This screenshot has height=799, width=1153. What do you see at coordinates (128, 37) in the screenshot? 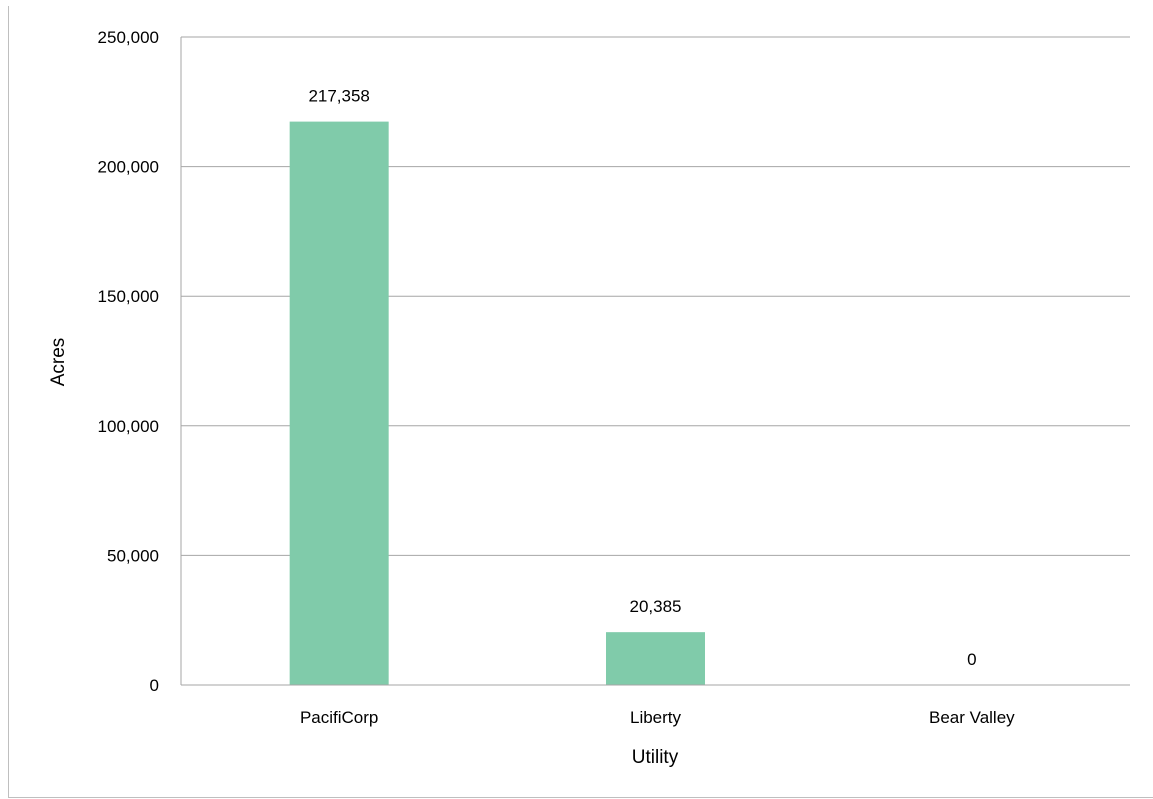
I see `y-tick-label: 250,000` at bounding box center [128, 37].